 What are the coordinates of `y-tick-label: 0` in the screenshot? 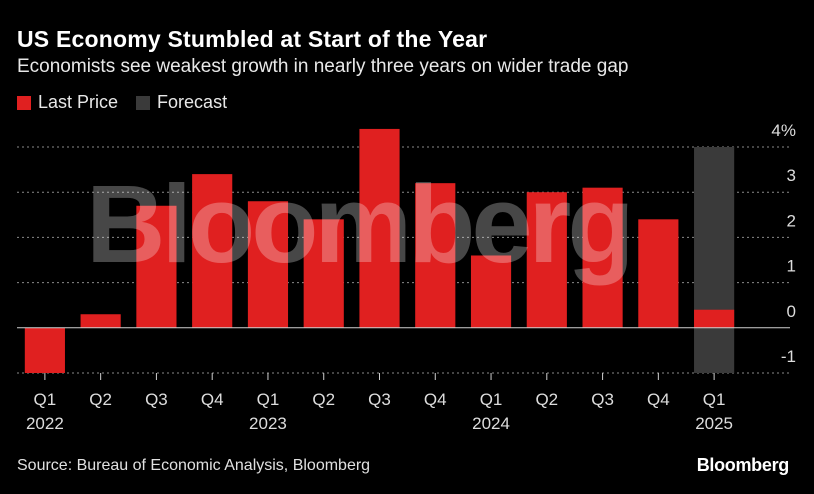 It's located at (791, 311).